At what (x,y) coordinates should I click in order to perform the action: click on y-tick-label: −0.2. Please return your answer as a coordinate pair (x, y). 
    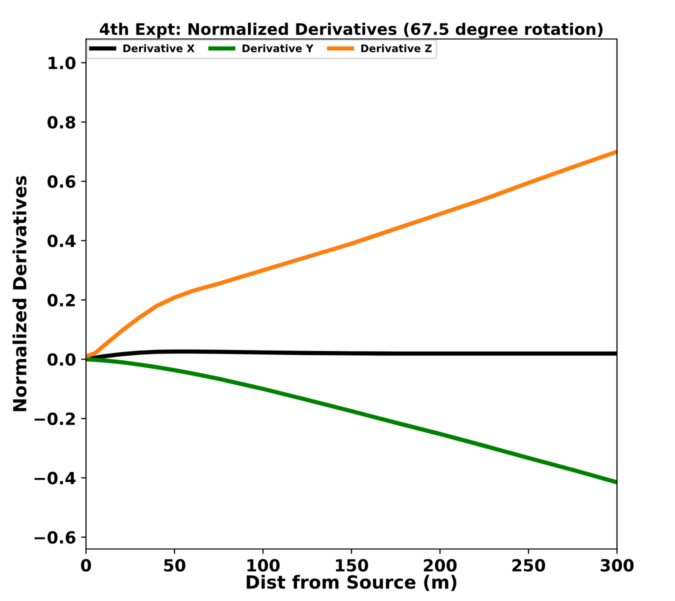
    Looking at the image, I should click on (54, 419).